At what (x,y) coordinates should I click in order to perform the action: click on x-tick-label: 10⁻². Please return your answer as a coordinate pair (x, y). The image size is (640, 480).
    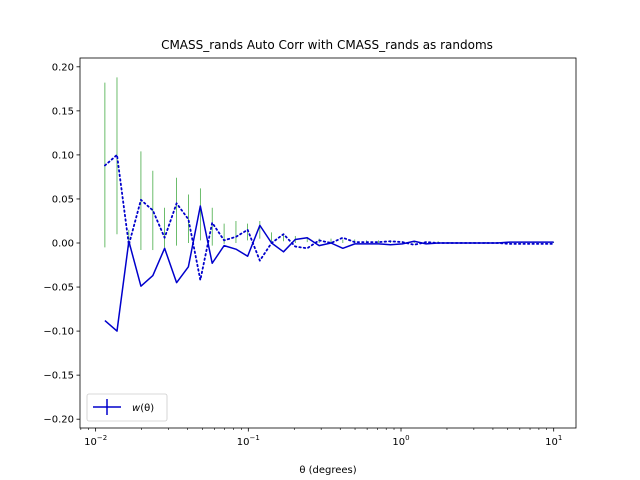
    Looking at the image, I should click on (95, 441).